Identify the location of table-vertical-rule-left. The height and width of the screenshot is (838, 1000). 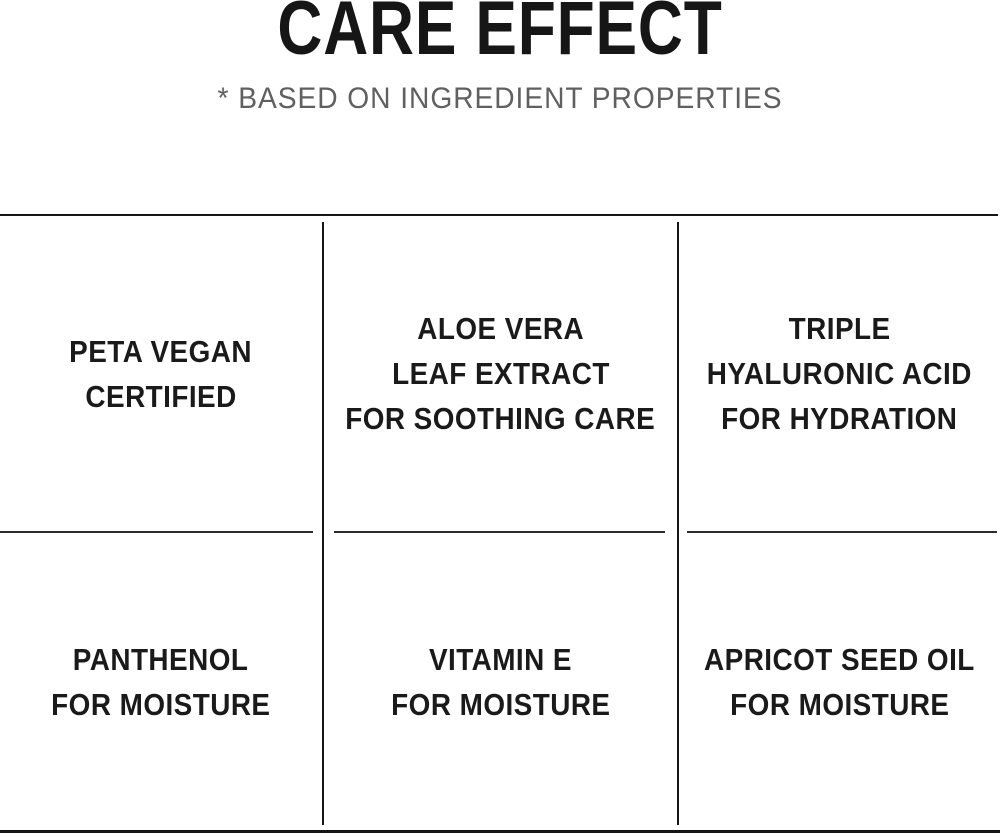
(323, 523).